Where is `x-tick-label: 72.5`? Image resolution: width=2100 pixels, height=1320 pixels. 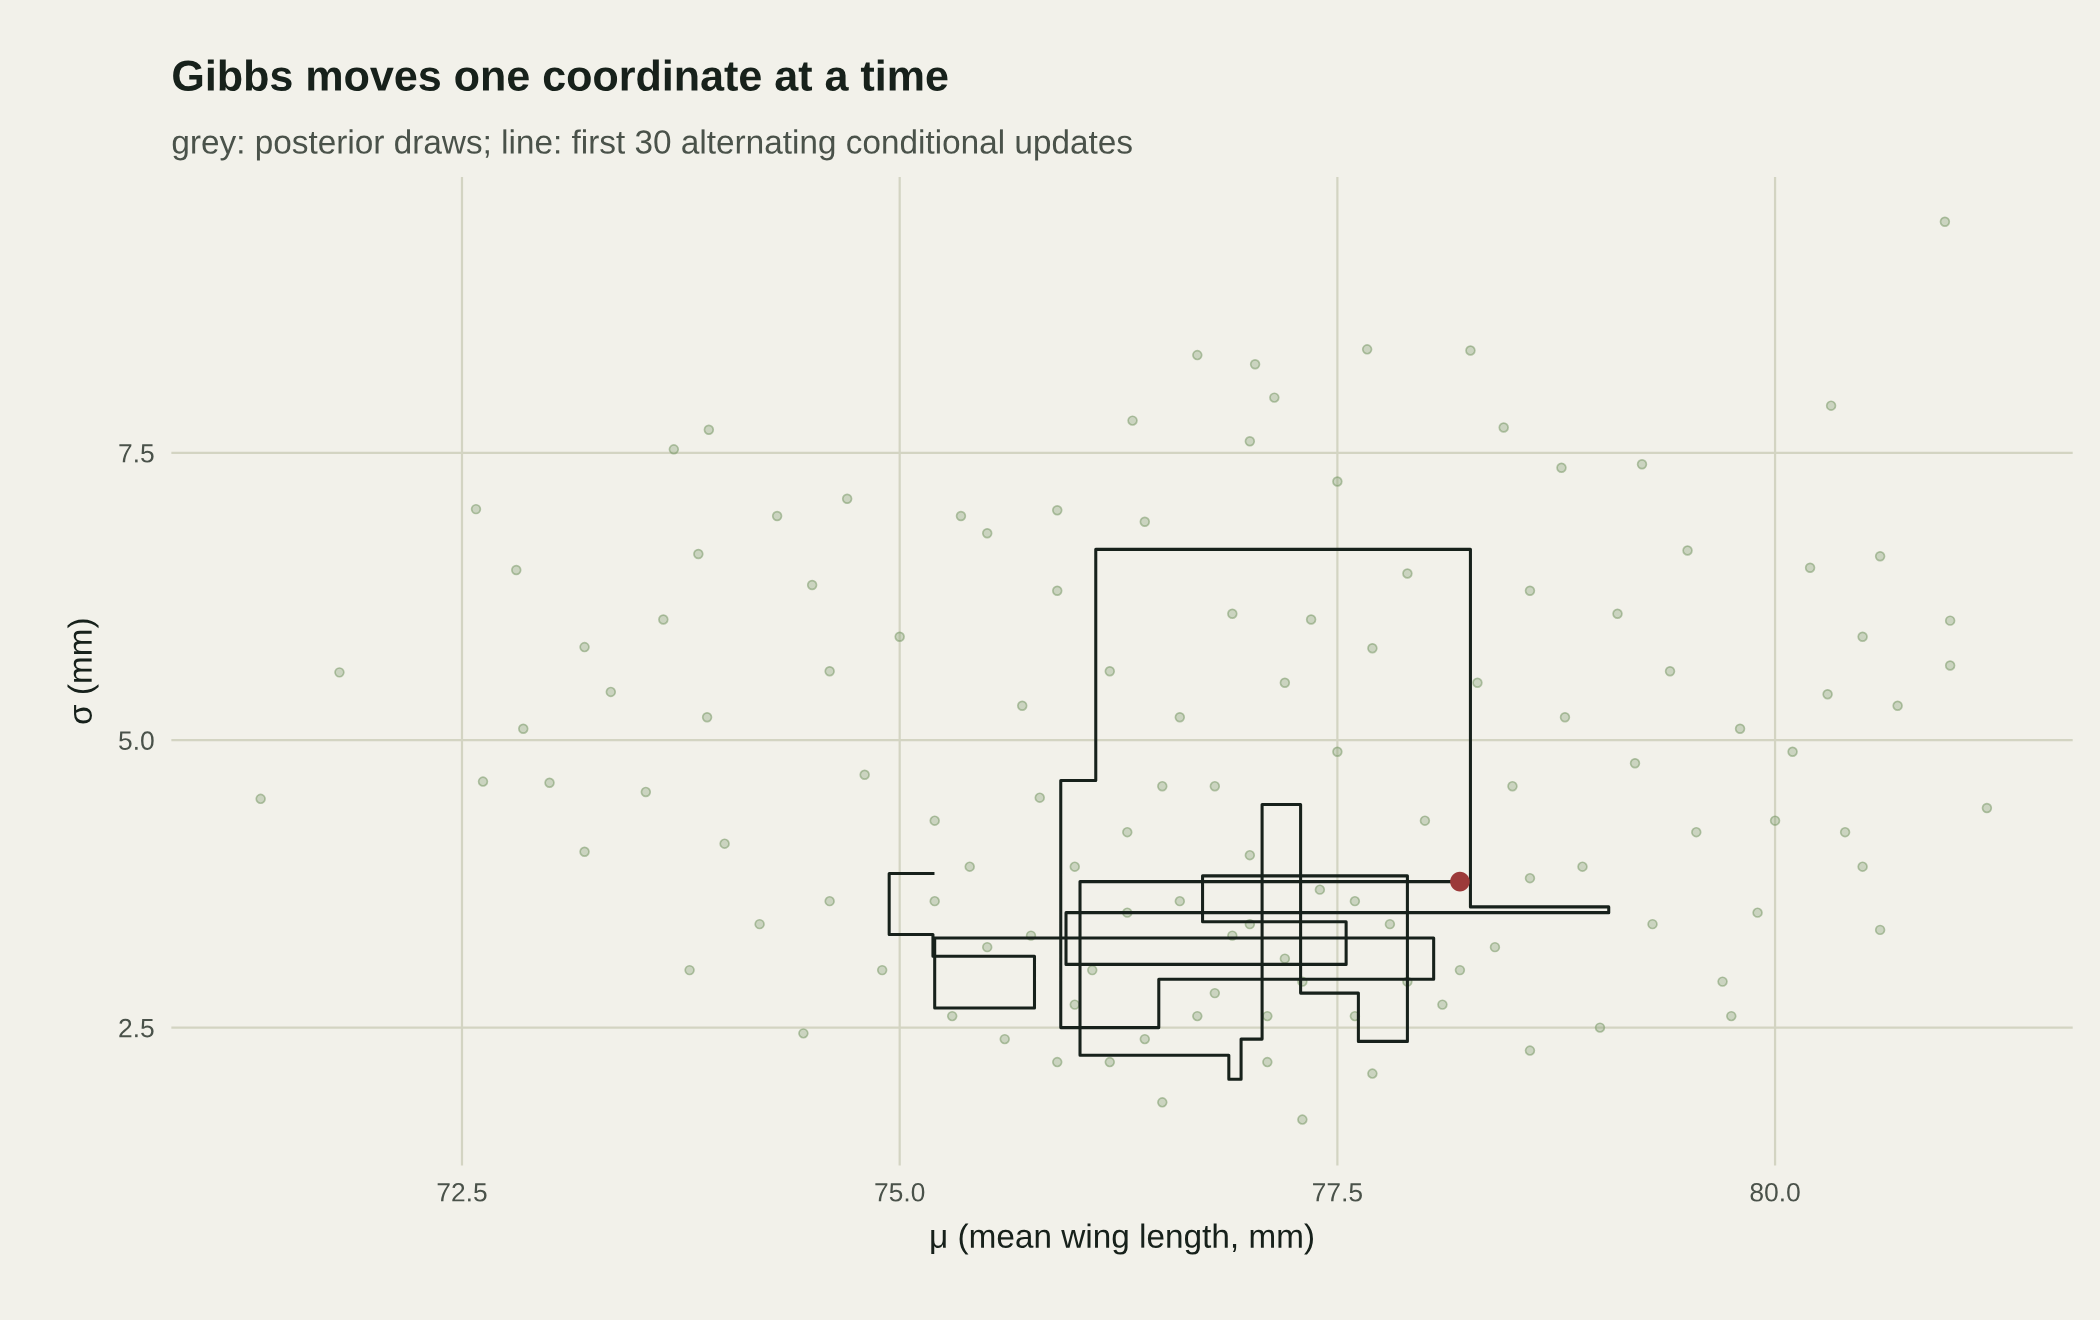
x-tick-label: 72.5 is located at coordinates (462, 1192).